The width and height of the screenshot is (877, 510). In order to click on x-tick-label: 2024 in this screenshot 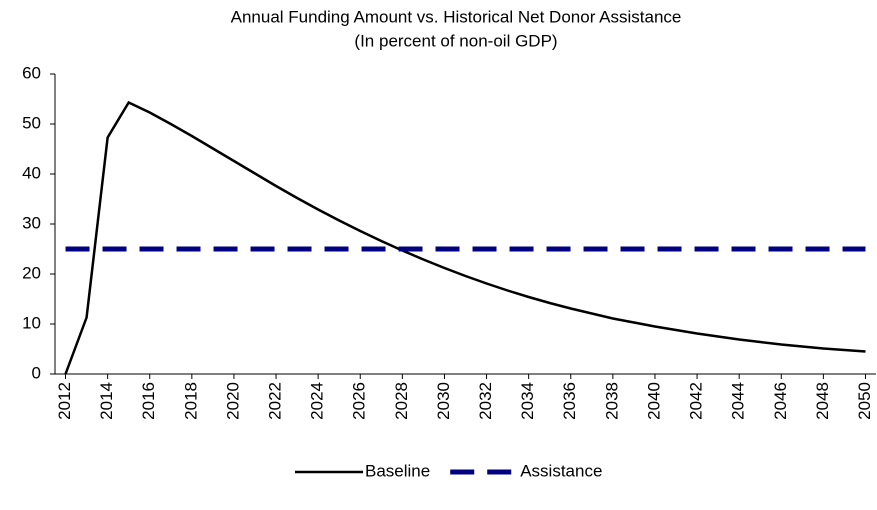, I will do `click(317, 401)`.